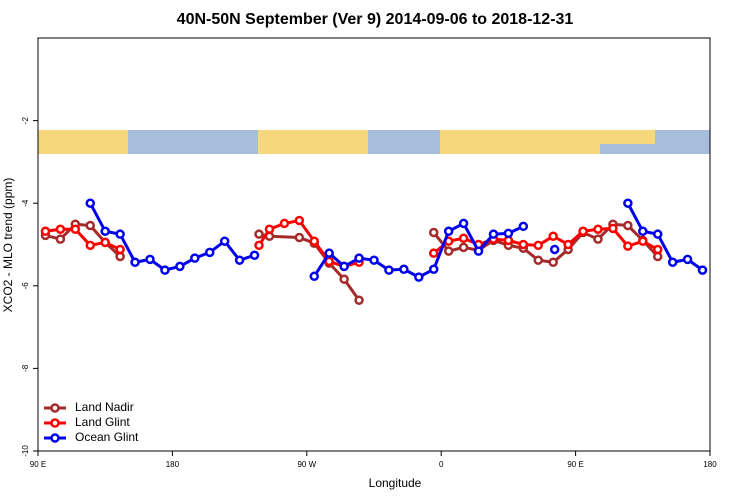 This screenshot has height=500, width=750. Describe the element at coordinates (25, 368) in the screenshot. I see `y-tick-label: -8` at that location.